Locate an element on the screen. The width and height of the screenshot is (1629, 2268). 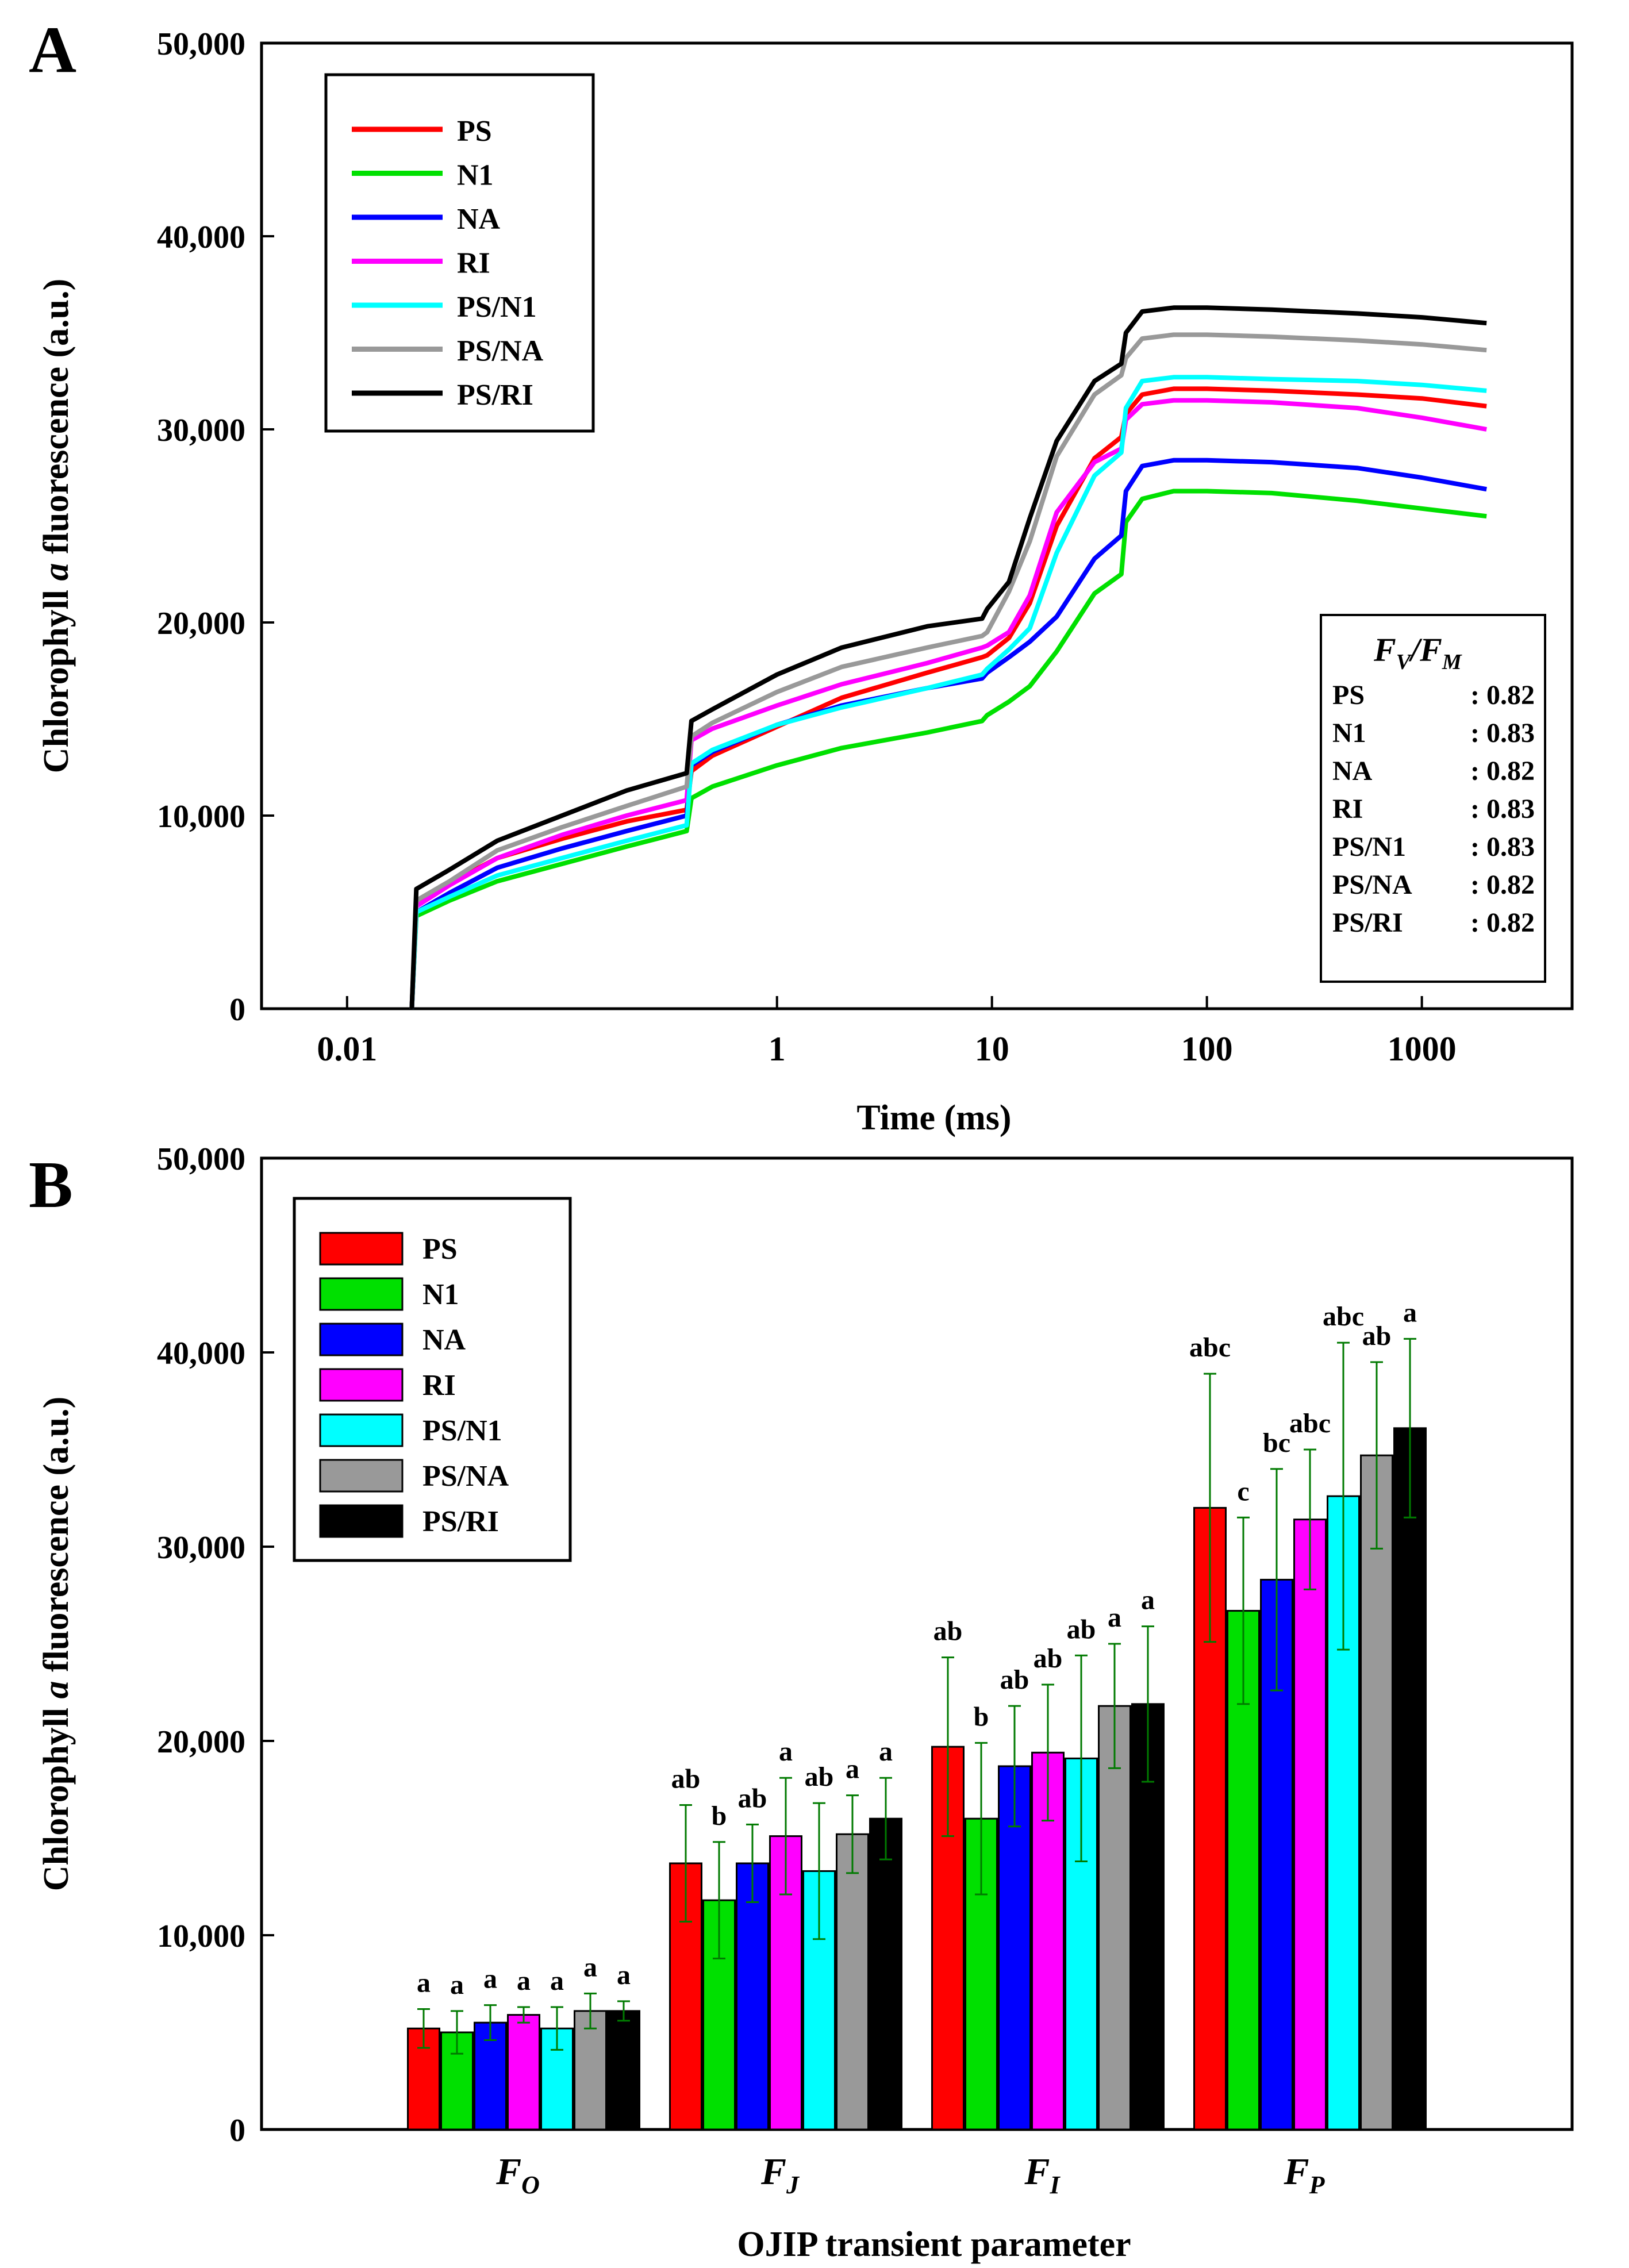
significance-letter: c is located at coordinates (1243, 1491).